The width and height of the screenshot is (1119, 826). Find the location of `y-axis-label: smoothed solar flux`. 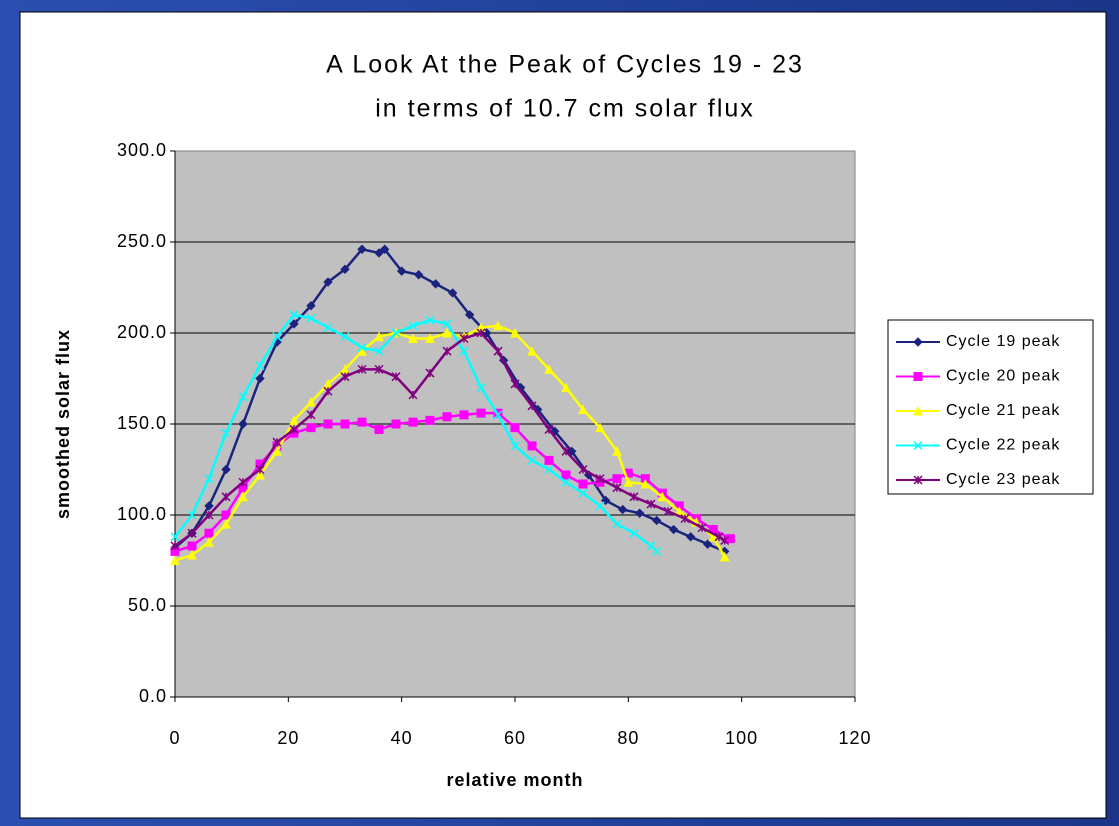

y-axis-label: smoothed solar flux is located at coordinates (63, 424).